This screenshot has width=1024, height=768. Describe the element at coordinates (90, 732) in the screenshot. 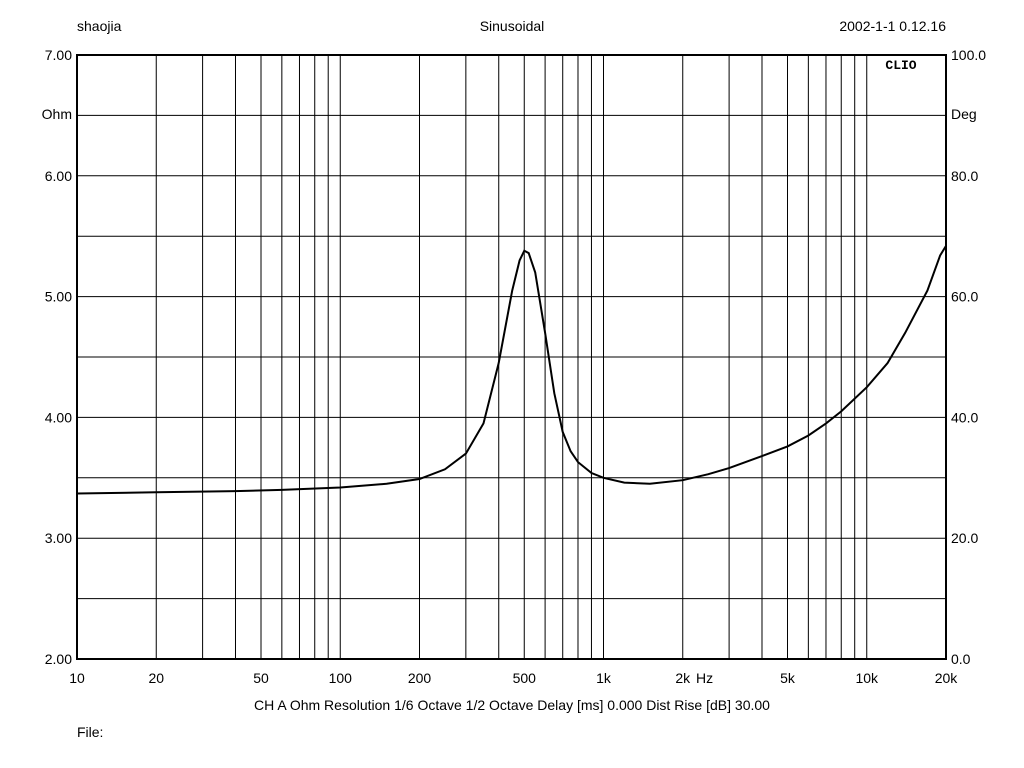

I see `file-label: File:` at that location.